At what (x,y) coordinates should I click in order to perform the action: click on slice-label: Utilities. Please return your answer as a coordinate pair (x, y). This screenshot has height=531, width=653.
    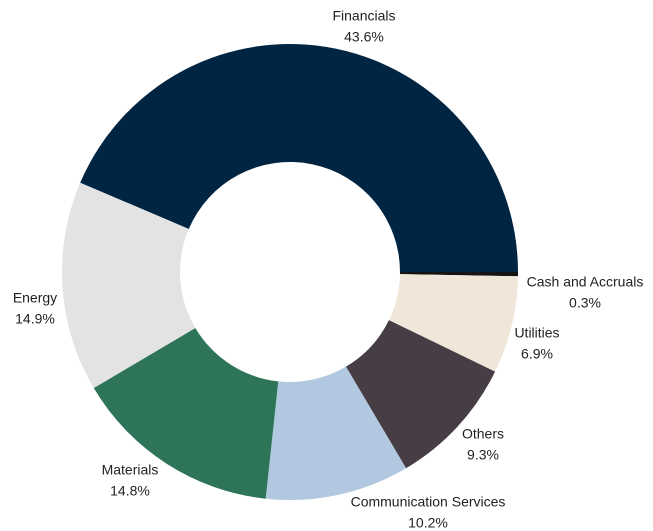
    Looking at the image, I should click on (536, 333).